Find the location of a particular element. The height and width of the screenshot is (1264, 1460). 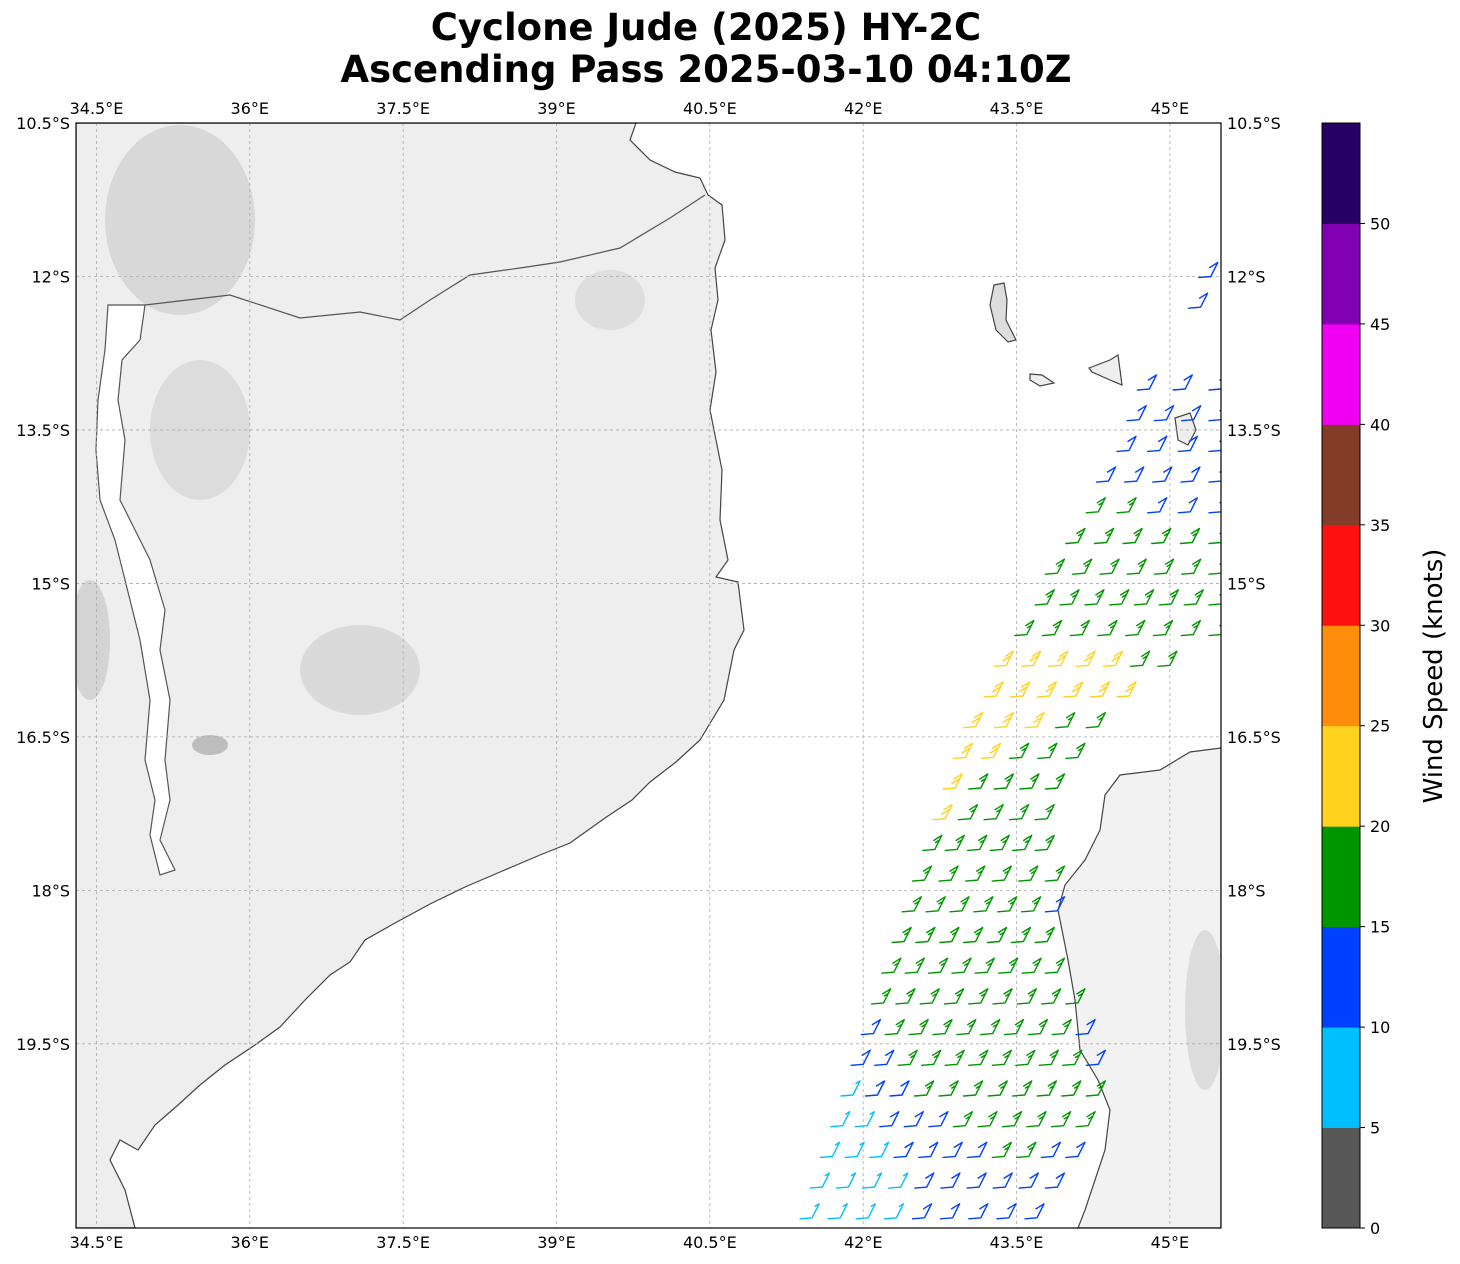

colorbar-tick-label: 50 is located at coordinates (1380, 223).